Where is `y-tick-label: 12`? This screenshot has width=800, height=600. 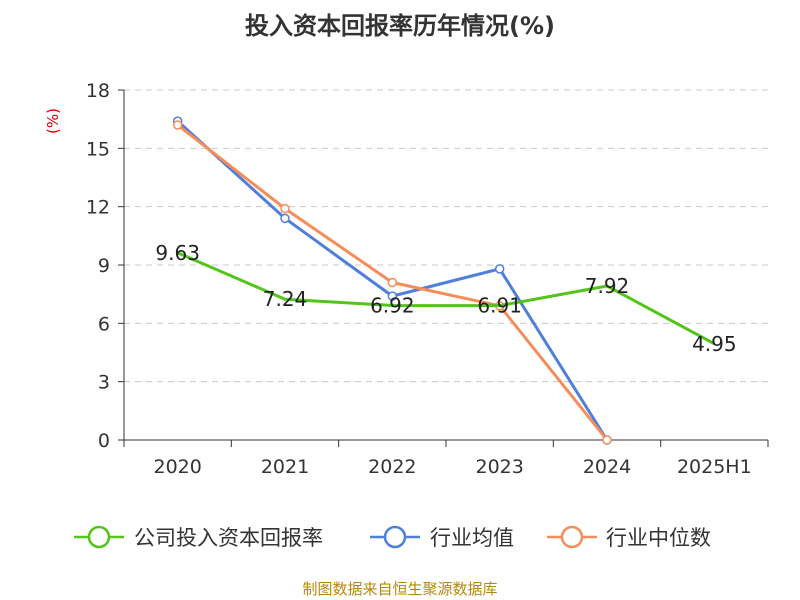 y-tick-label: 12 is located at coordinates (98, 208).